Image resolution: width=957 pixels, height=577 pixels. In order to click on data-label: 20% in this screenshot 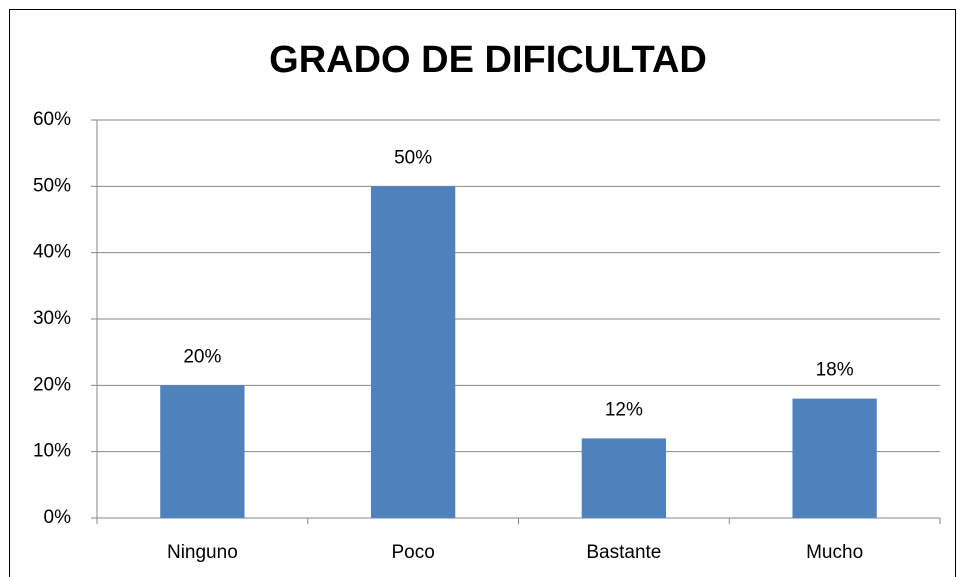, I will do `click(202, 356)`.